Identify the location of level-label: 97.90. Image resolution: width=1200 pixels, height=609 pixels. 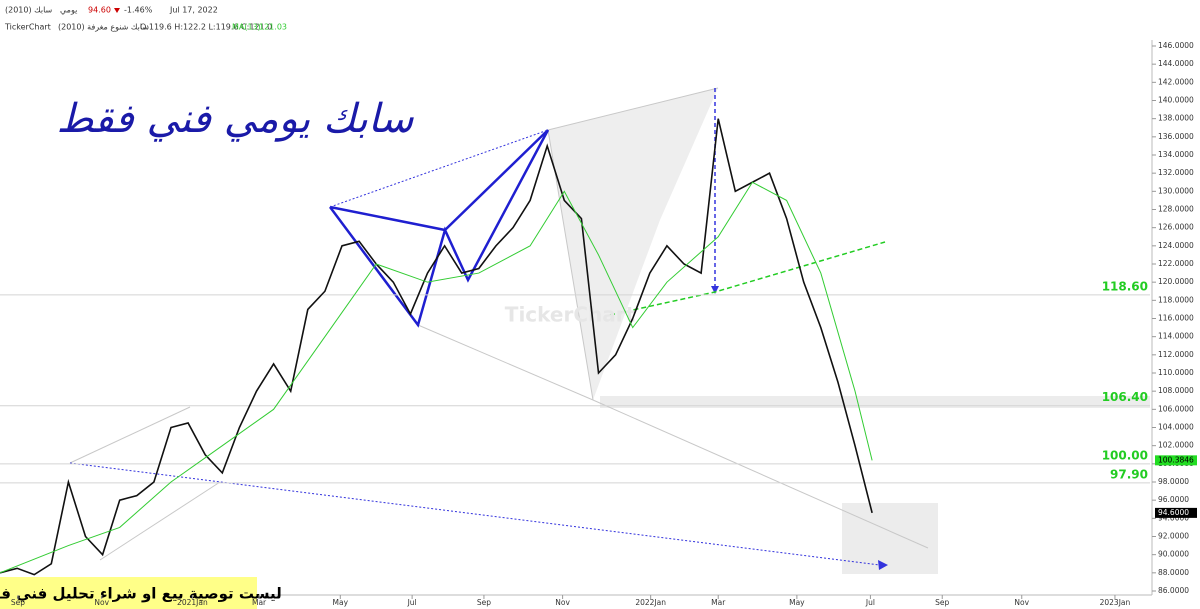
(1129, 474).